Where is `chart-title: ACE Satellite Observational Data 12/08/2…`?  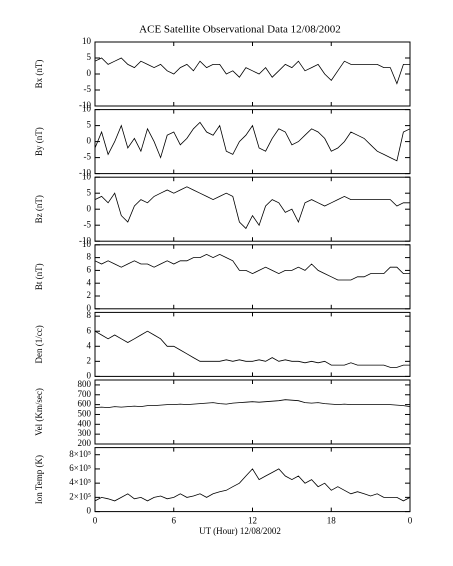 chart-title: ACE Satellite Observational Data 12/08/2… is located at coordinates (240, 30).